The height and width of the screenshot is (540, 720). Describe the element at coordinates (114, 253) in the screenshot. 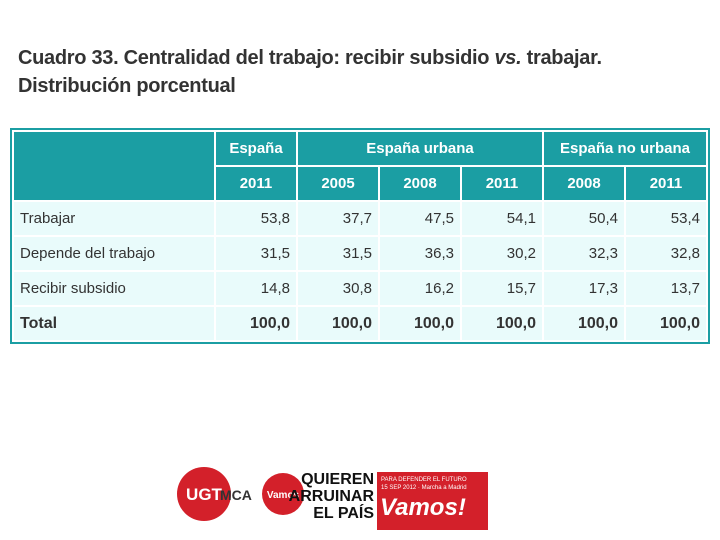

I see `row-label: Depende del trabajo` at that location.